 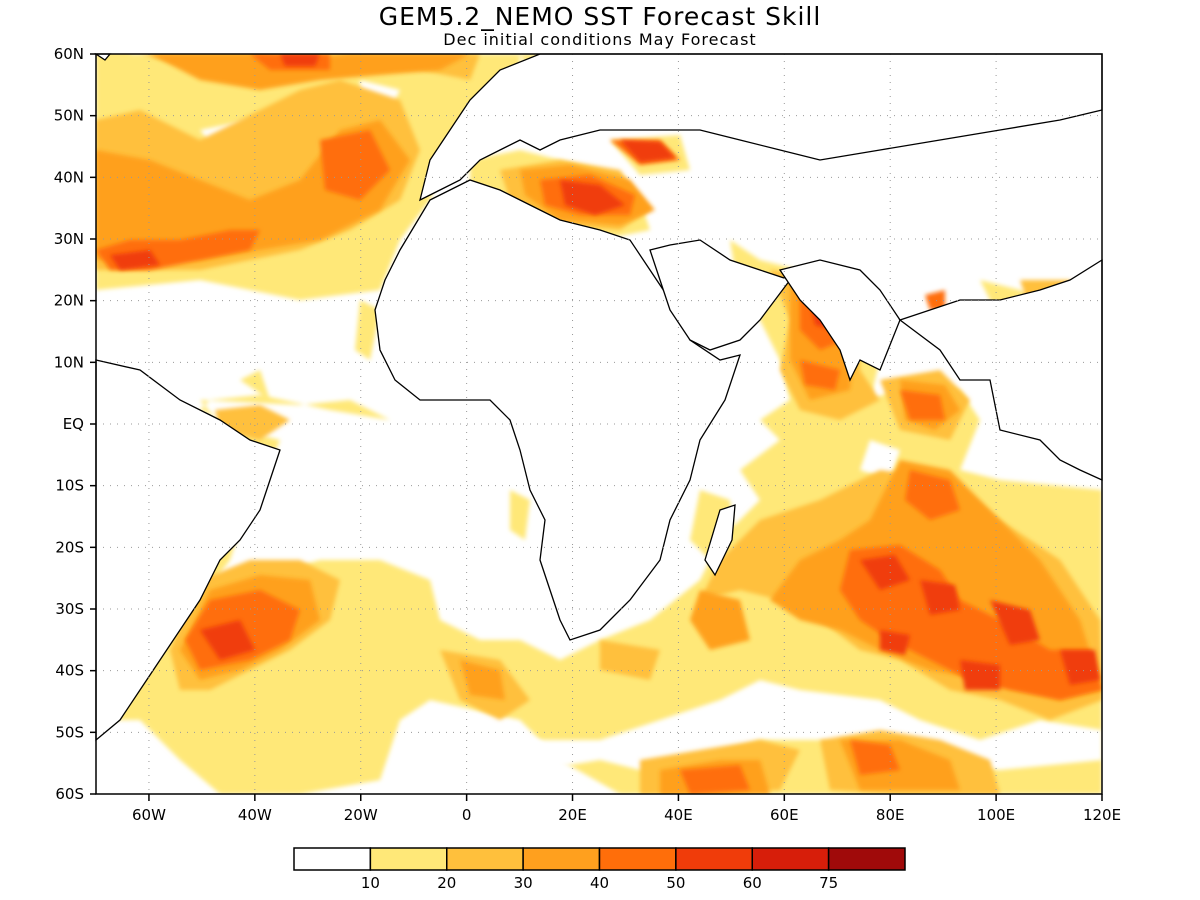 I want to click on lat-tick-label: EQ, so click(x=73, y=424).